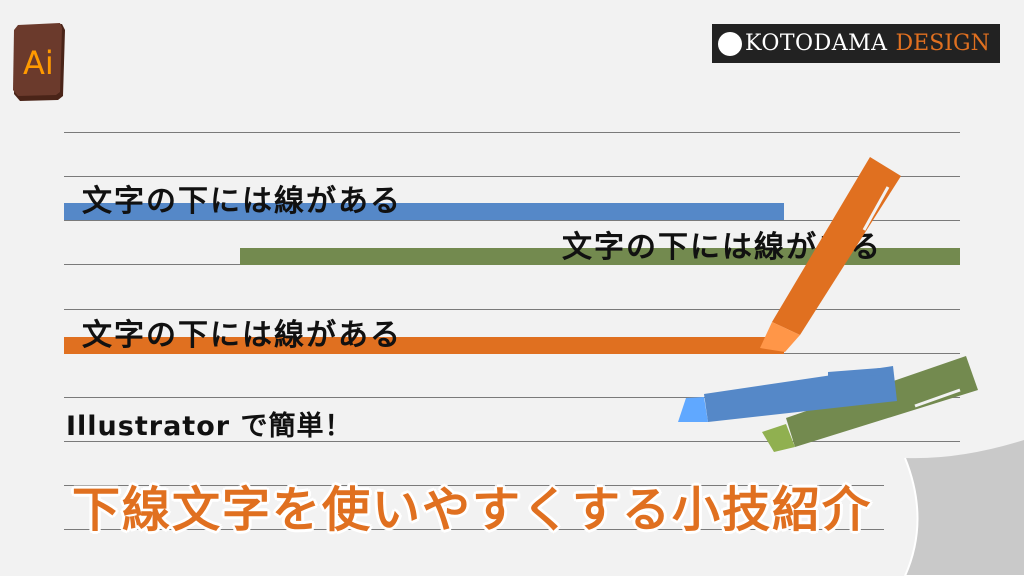  Describe the element at coordinates (424, 211) in the screenshot. I see `underline-blue` at that location.